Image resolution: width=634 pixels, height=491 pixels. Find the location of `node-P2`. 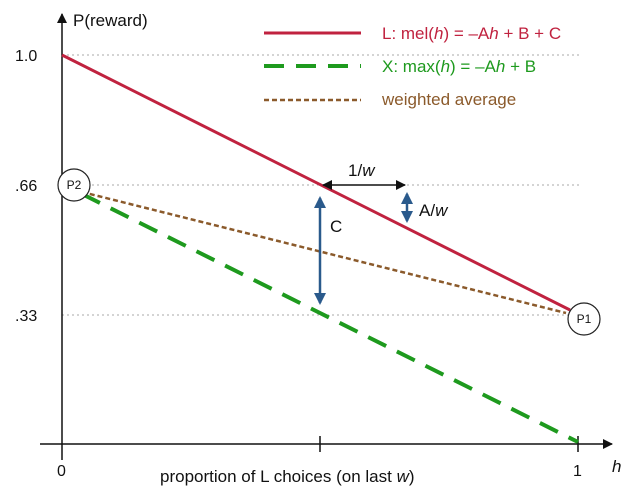

node-P2 is located at coordinates (74, 185).